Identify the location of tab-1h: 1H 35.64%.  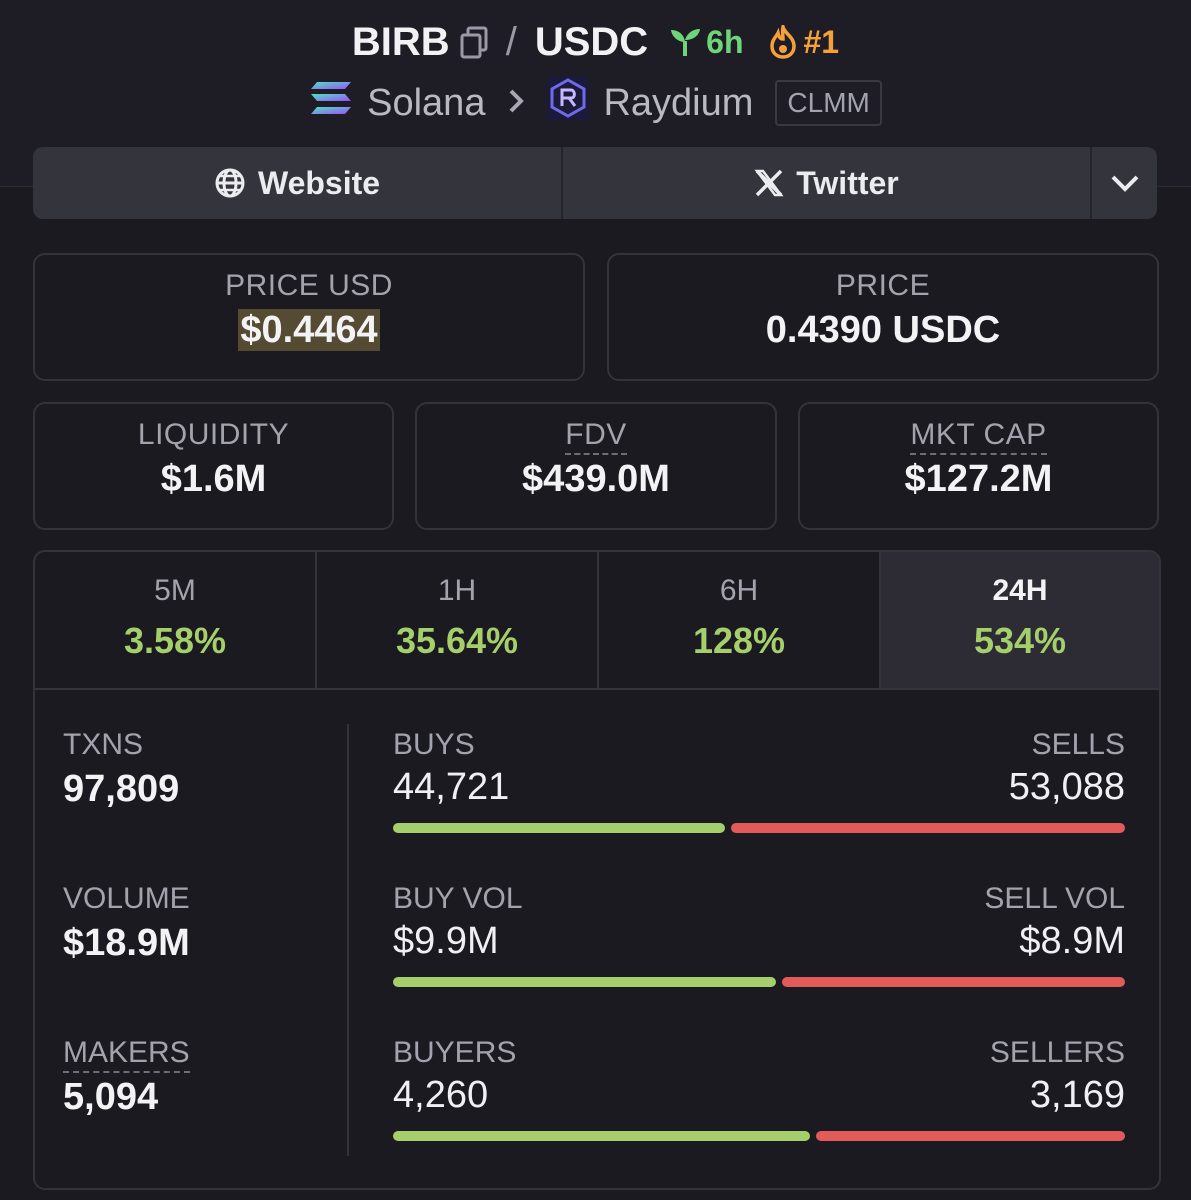
(458, 620).